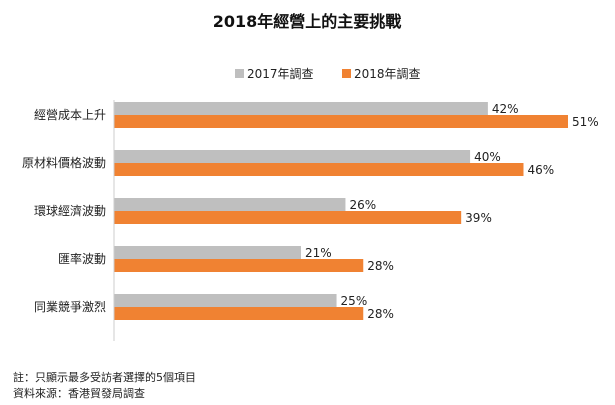 Image resolution: width=615 pixels, height=405 pixels. I want to click on legend-swatch-2017, so click(239, 73).